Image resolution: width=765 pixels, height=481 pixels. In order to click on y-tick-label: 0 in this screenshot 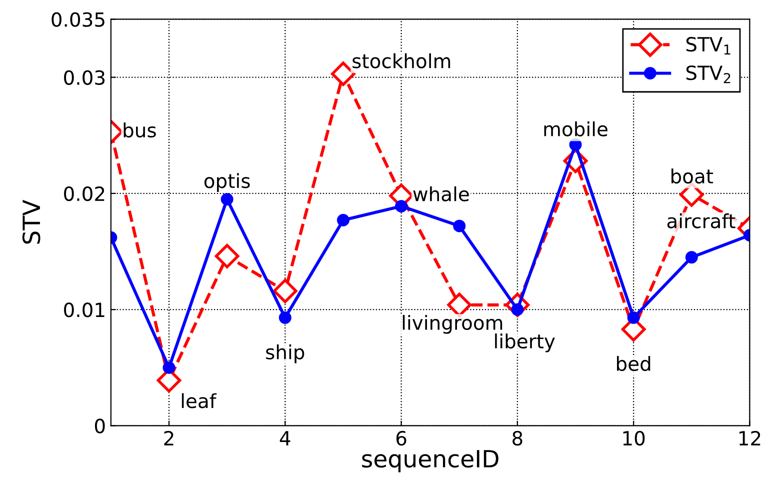, I will do `click(99, 426)`.